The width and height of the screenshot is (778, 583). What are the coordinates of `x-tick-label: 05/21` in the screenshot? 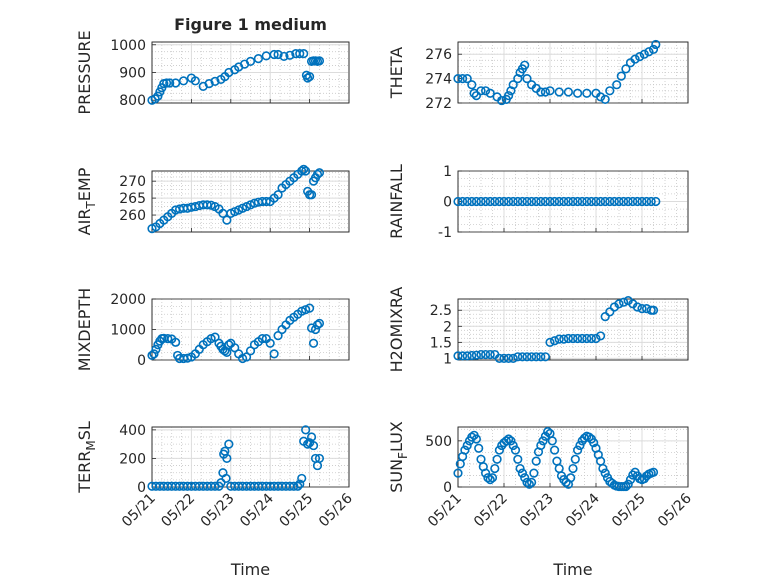 It's located at (445, 511).